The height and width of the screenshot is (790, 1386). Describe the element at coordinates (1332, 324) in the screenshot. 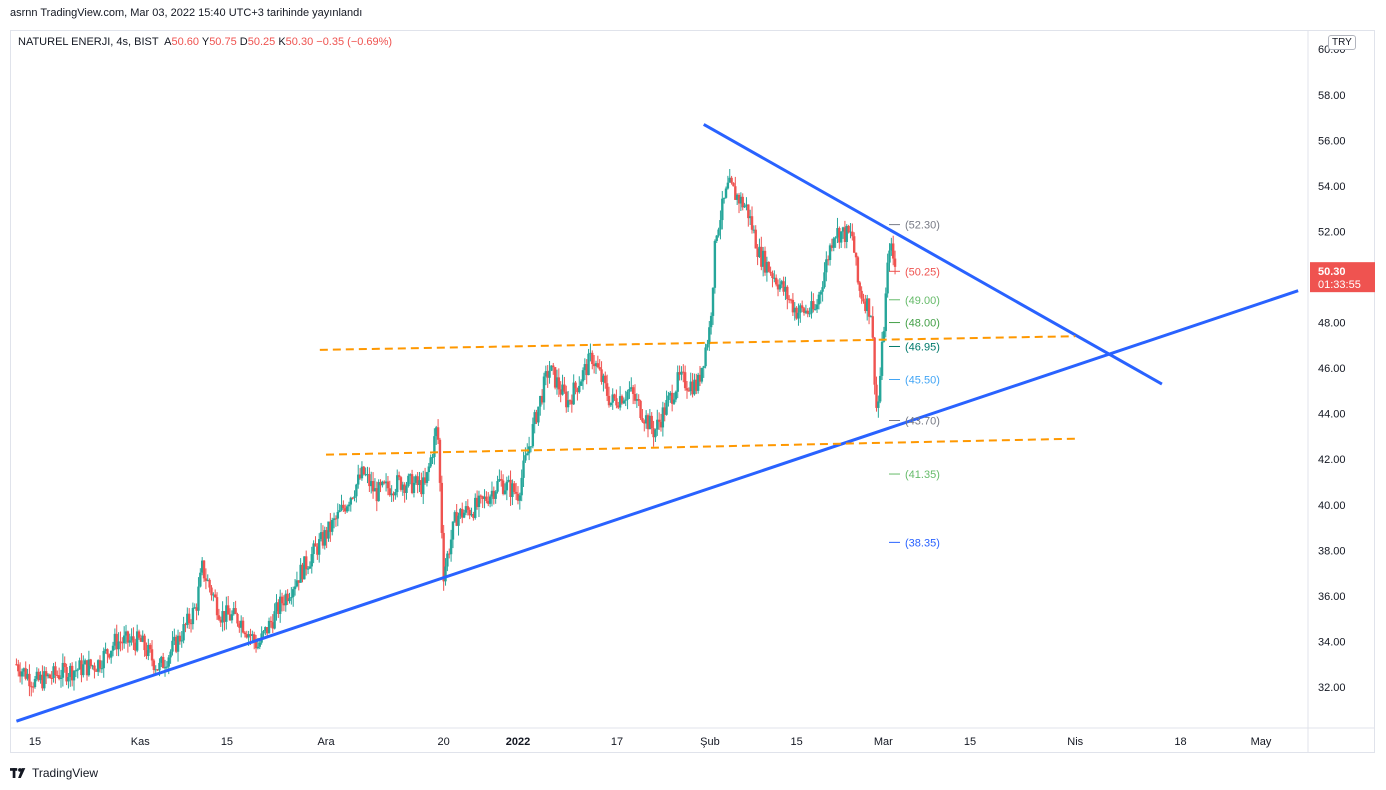

I see `price-tick-label: 48.00` at that location.